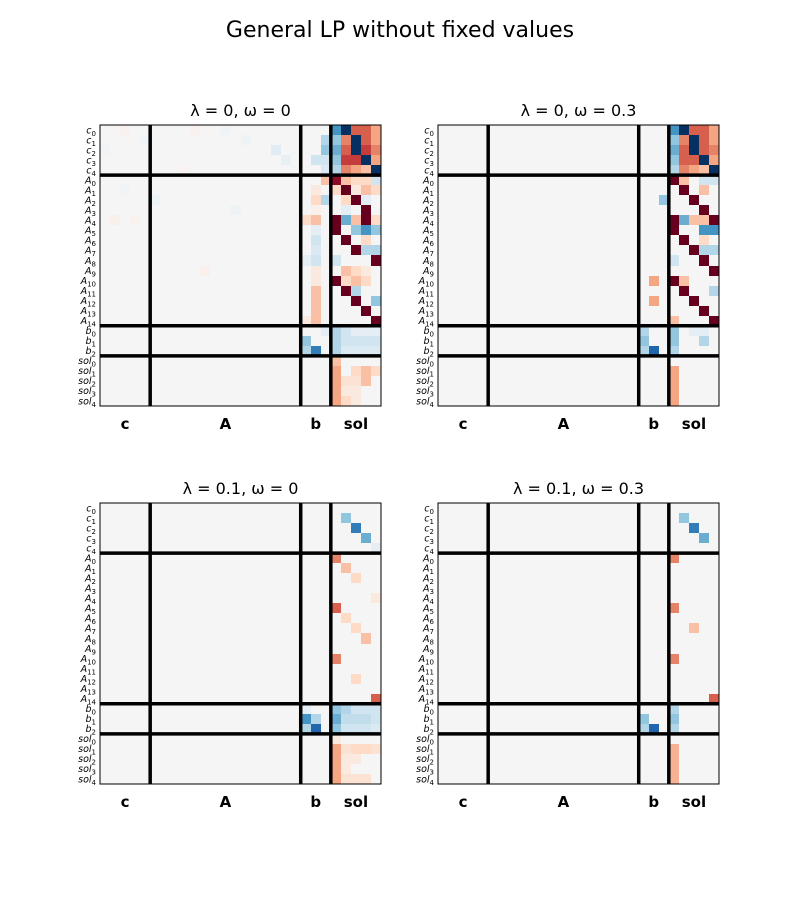  I want to click on heatmap-background, so click(578, 643).